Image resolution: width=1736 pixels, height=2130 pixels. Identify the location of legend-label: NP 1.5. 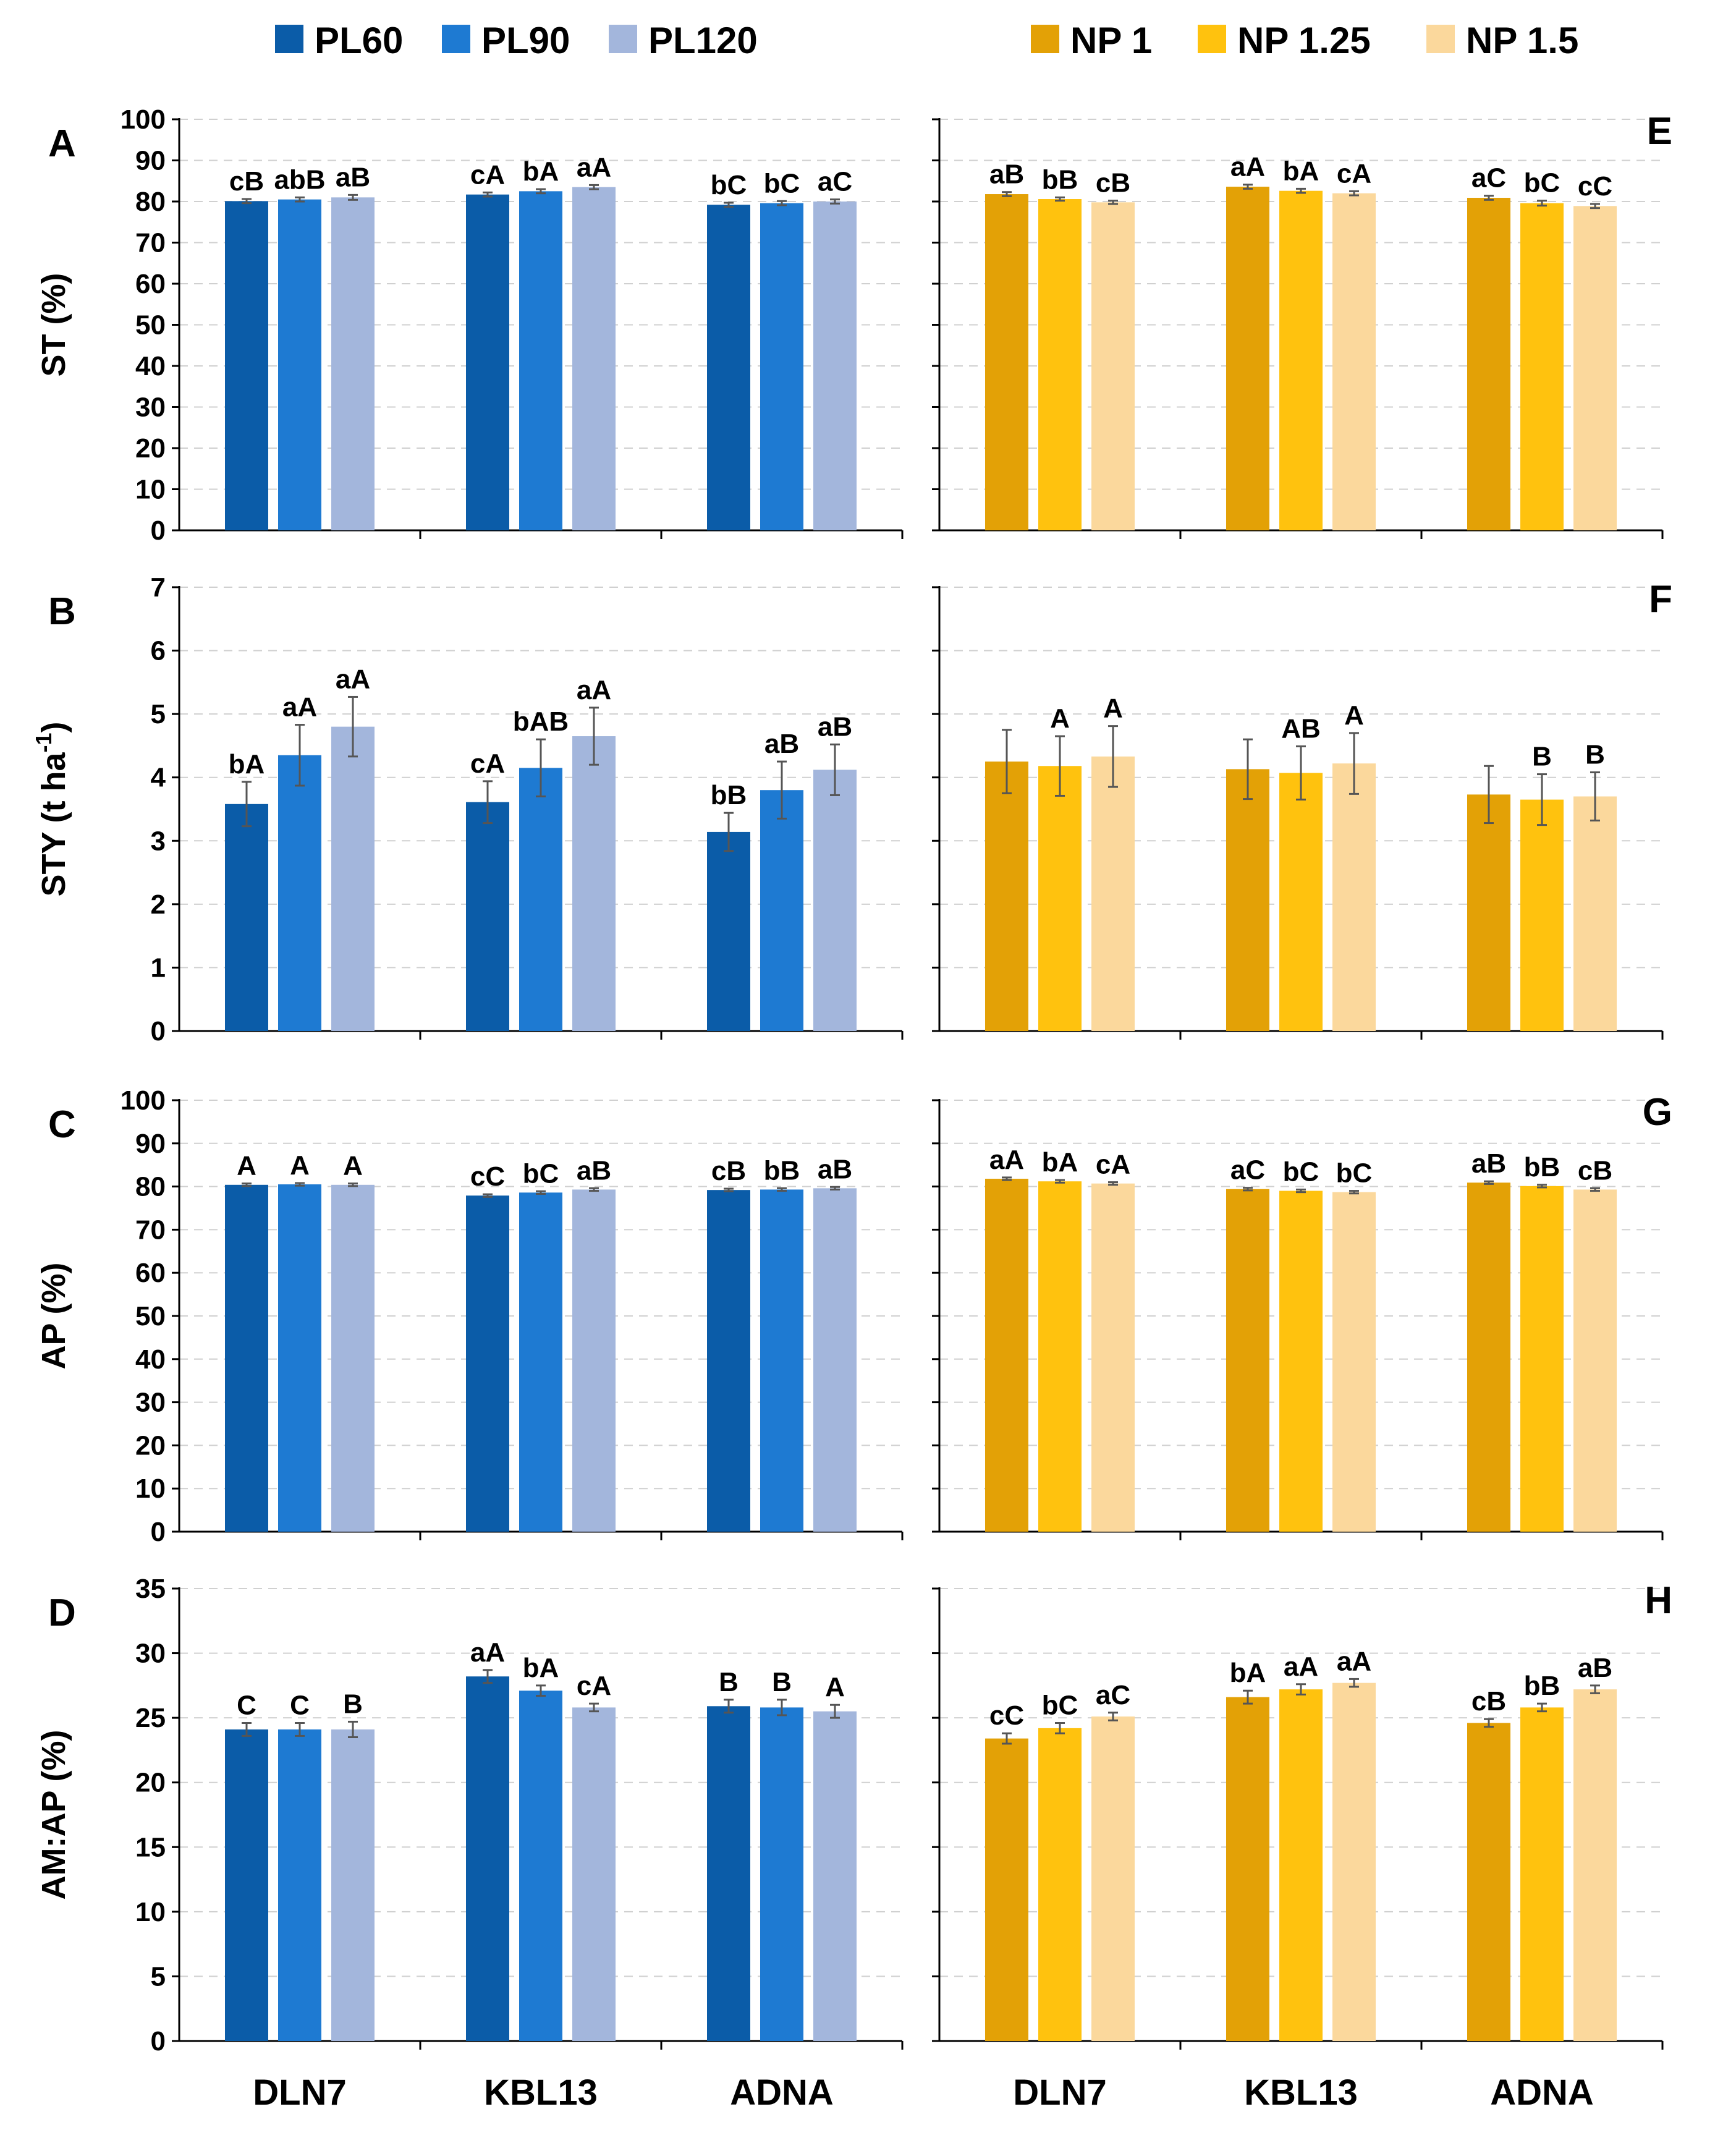
(1522, 40).